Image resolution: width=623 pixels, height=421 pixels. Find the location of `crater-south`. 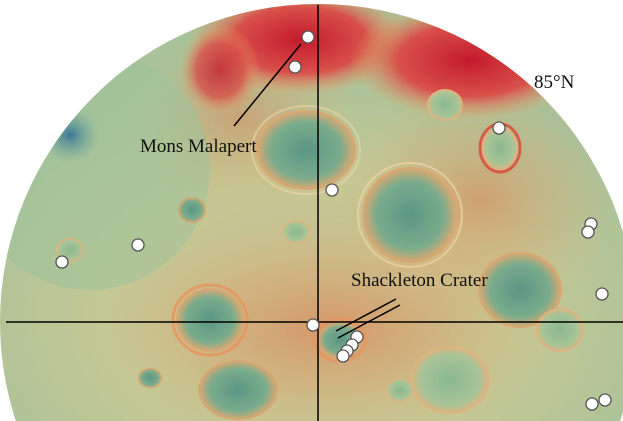

crater-south is located at coordinates (238, 390).